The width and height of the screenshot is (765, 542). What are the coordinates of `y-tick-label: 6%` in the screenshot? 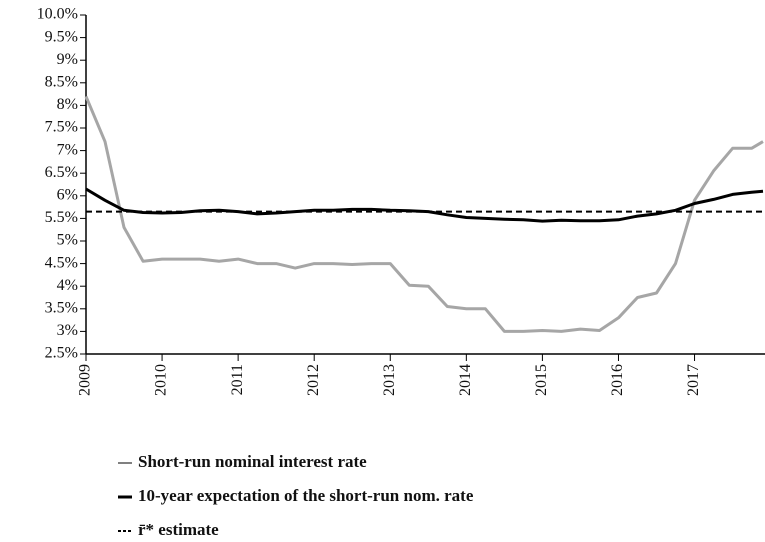 It's located at (67, 194).